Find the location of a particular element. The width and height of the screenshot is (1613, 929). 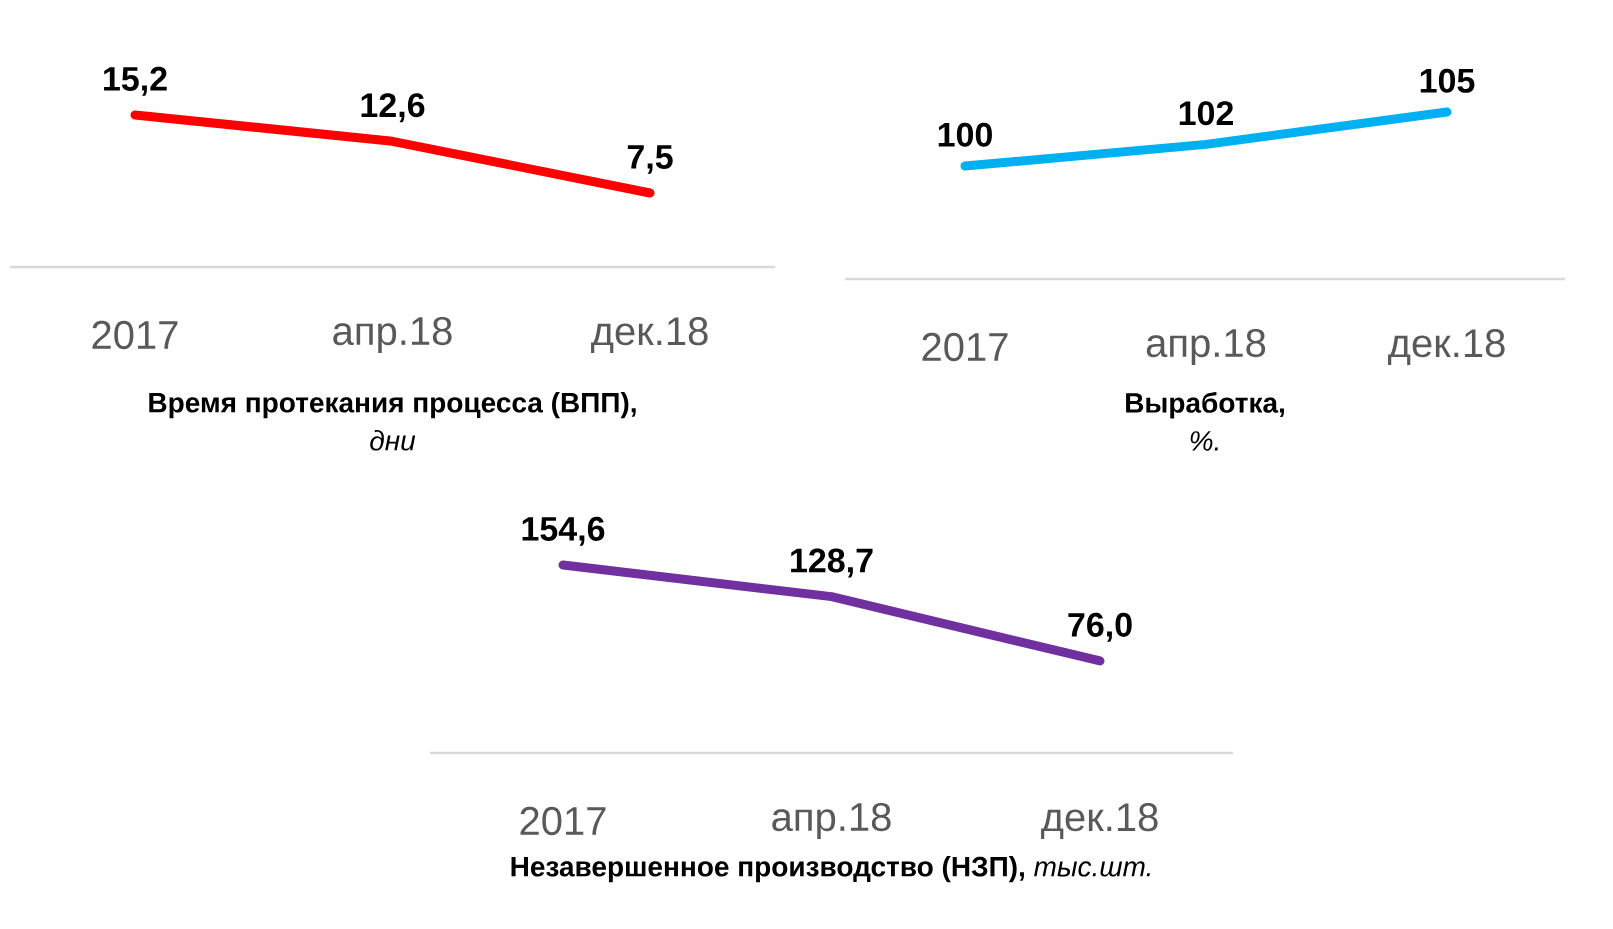

text: тыс.шт. is located at coordinates (1092, 869).